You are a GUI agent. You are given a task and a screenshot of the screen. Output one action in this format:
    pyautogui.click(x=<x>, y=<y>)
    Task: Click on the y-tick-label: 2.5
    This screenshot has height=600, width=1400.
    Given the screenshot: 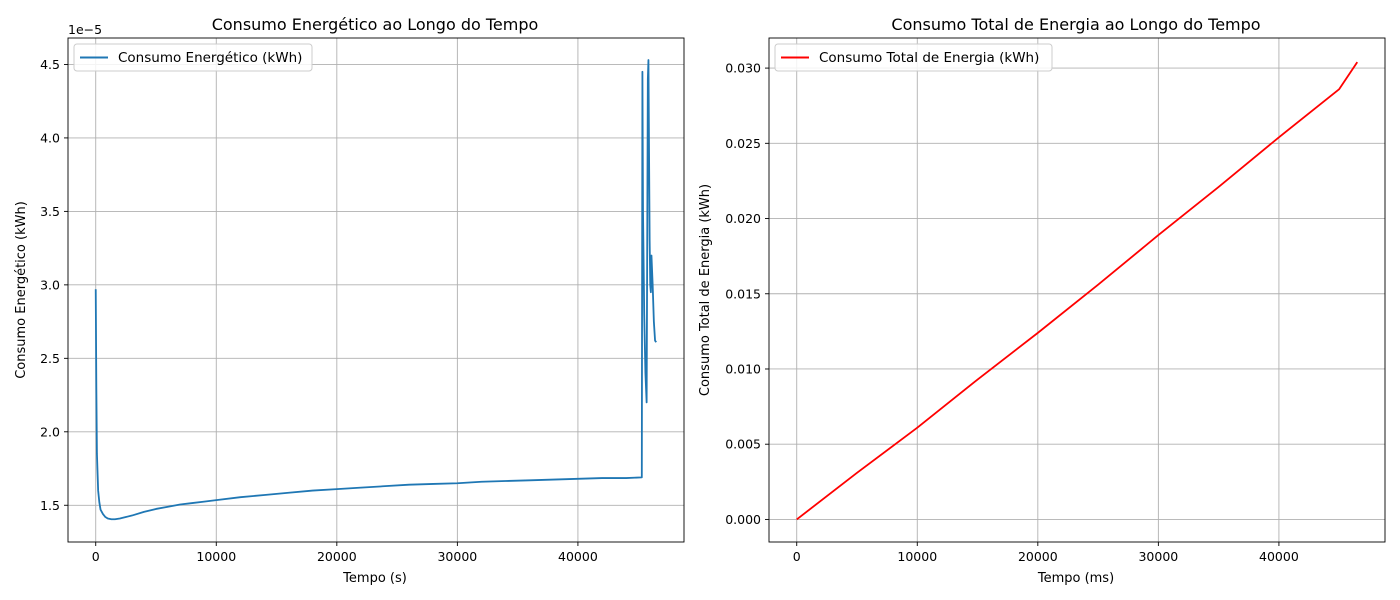 What is the action you would take?
    pyautogui.click(x=50, y=358)
    